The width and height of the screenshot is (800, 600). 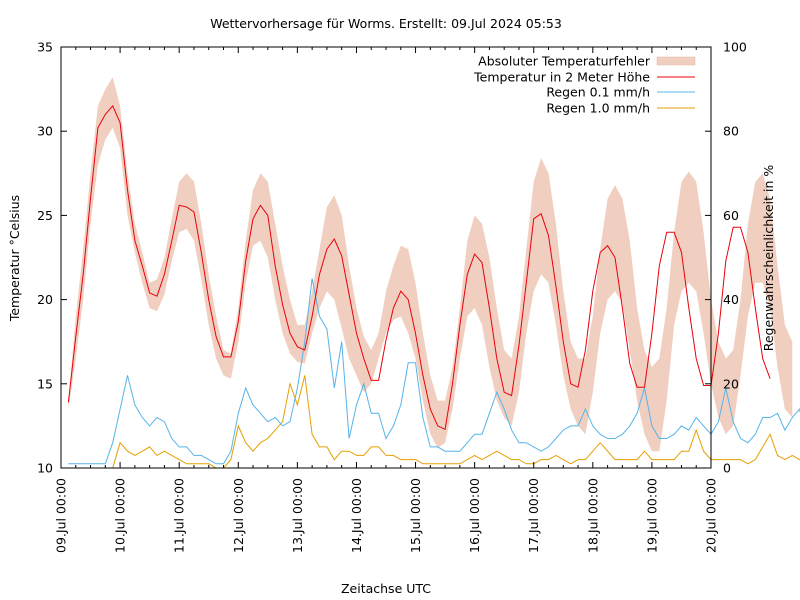 I want to click on y2-axis-label: Regenwahrscheinlichkeit in %, so click(x=768, y=258).